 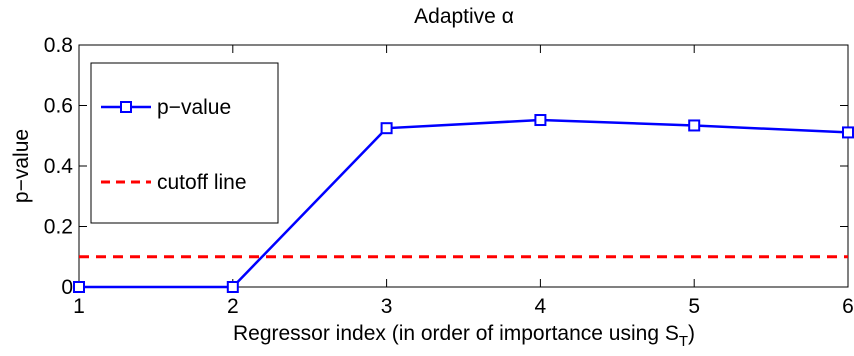 I want to click on x-axis-label-subscript: T, so click(x=683, y=341).